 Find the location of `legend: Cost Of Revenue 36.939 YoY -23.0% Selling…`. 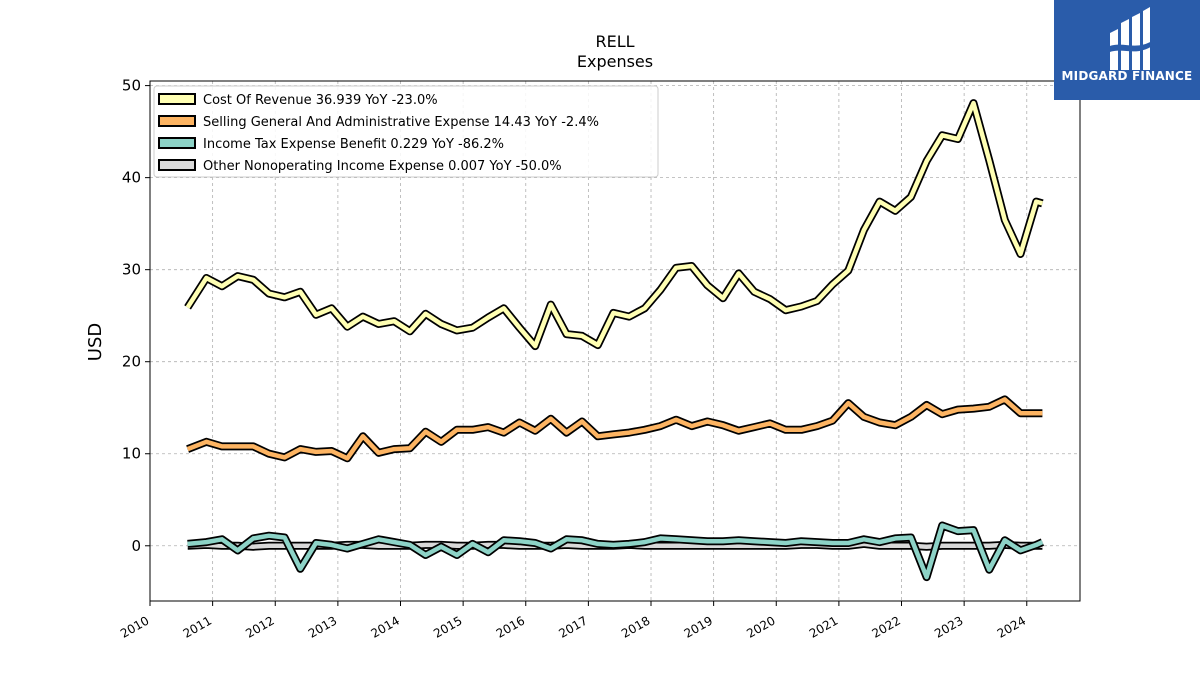

legend: Cost Of Revenue 36.939 YoY -23.0% Selling… is located at coordinates (406, 131).